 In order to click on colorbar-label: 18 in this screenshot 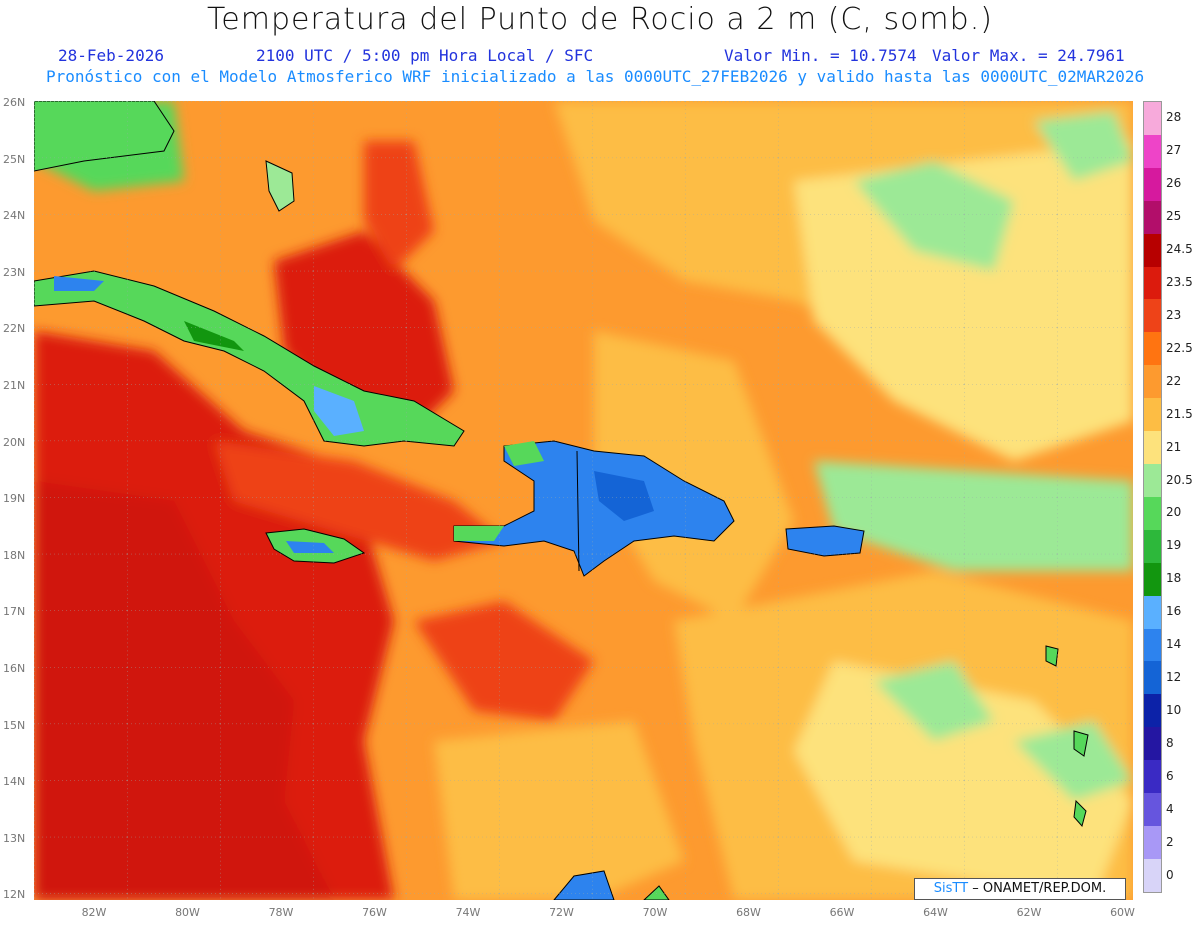, I will do `click(1174, 578)`.